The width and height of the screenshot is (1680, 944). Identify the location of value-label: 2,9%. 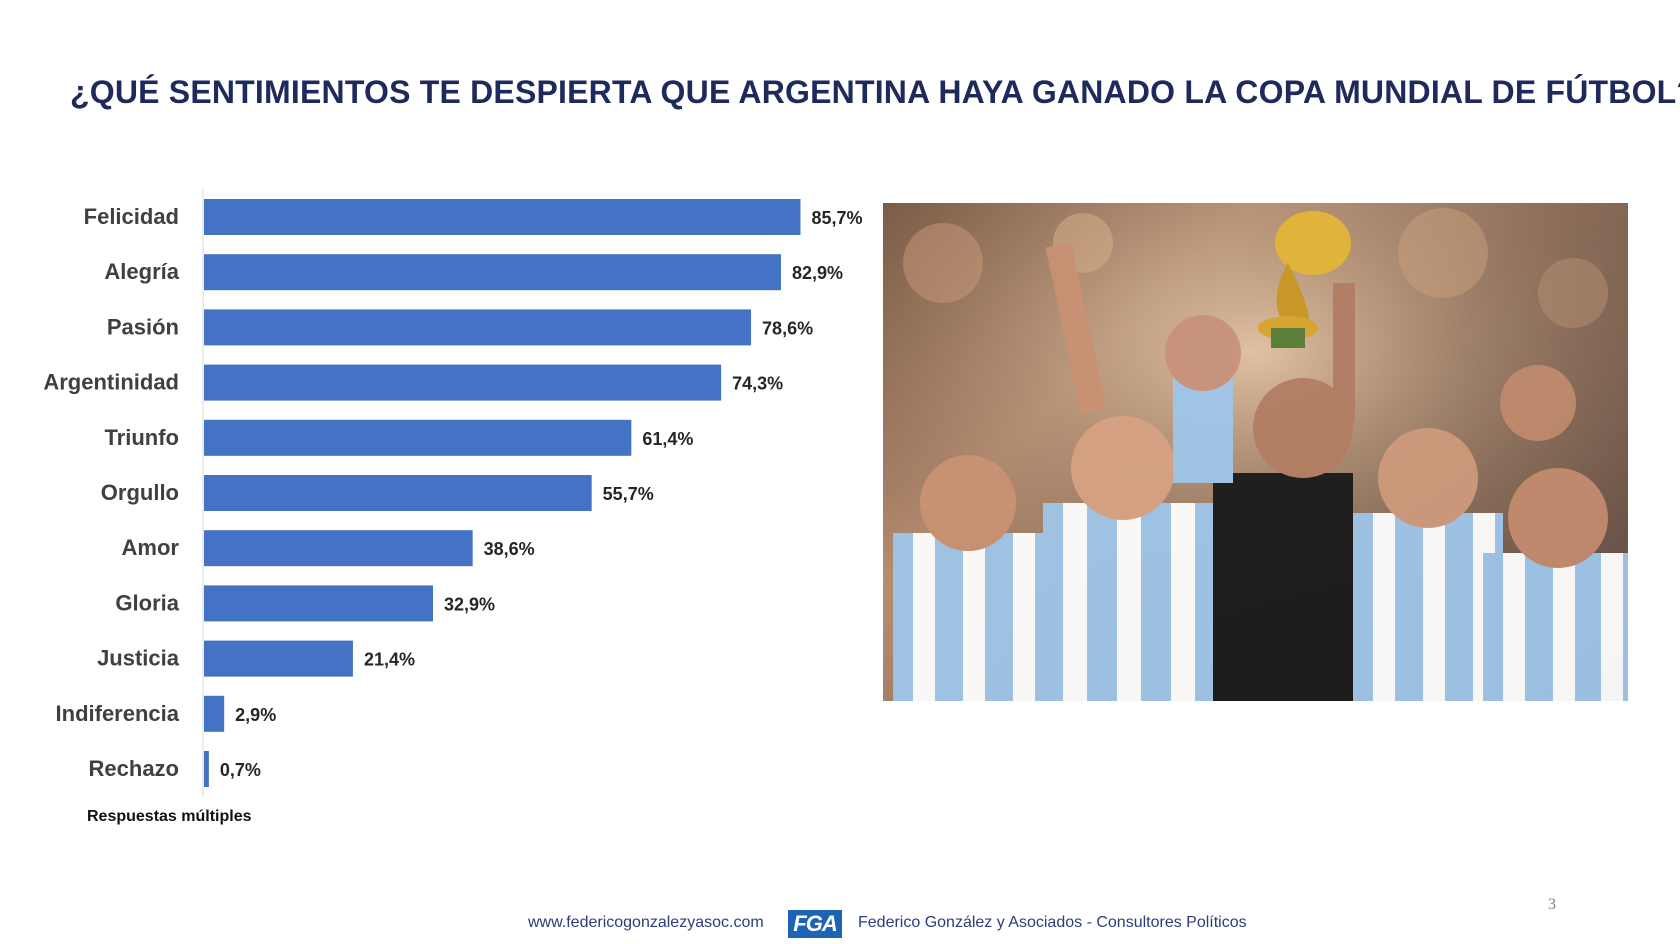
(255, 715).